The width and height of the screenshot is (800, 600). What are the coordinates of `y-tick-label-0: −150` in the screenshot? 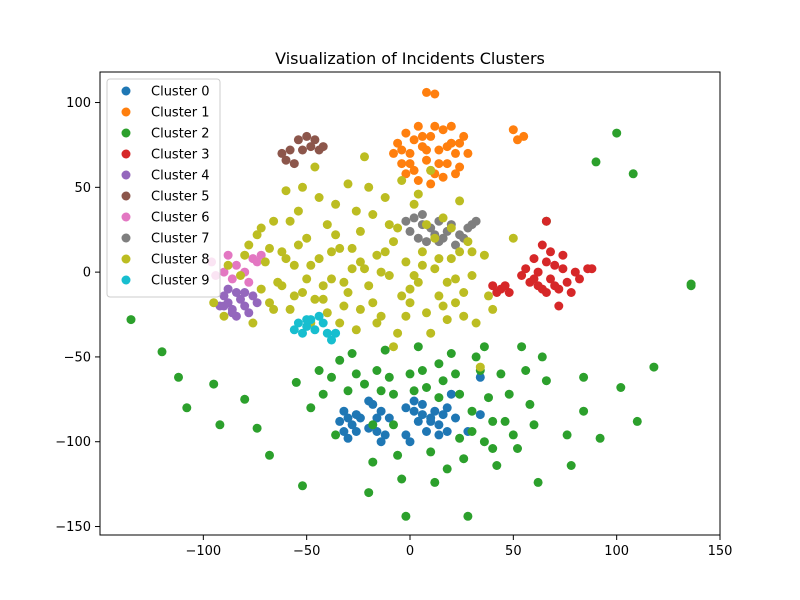 It's located at (73, 527).